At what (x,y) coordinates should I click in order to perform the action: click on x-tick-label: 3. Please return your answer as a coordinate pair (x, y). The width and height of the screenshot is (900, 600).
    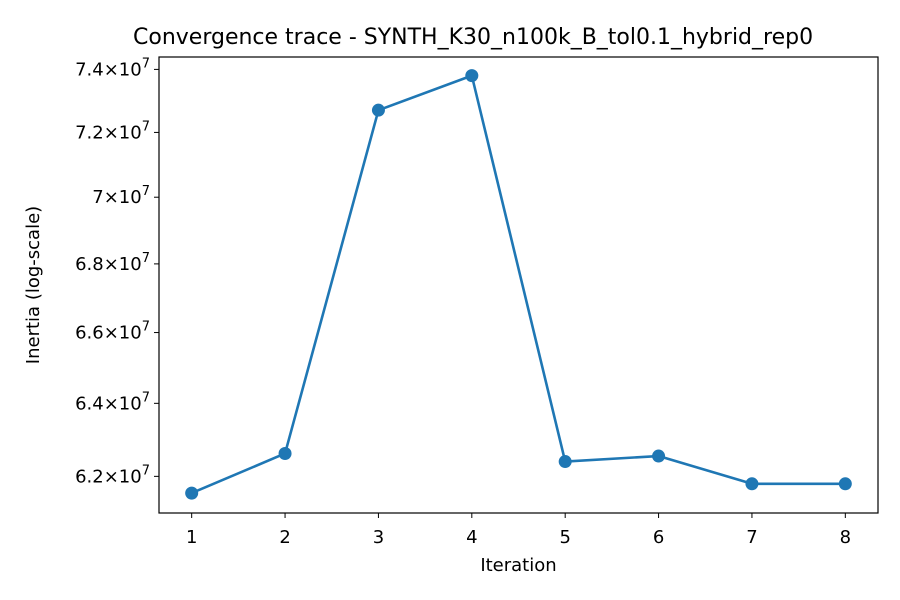
    Looking at the image, I should click on (378, 537).